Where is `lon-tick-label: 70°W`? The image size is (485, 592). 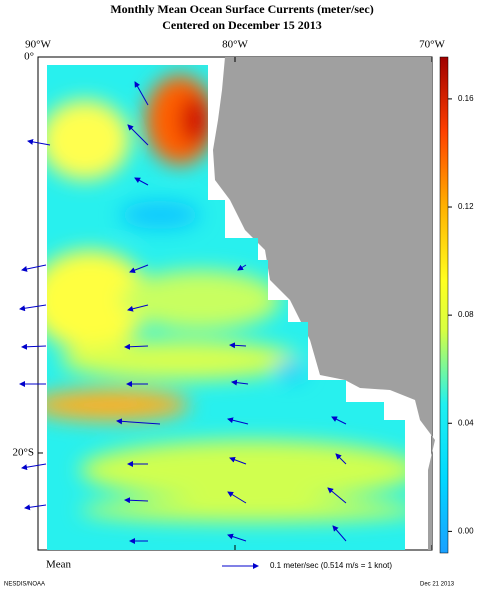 lon-tick-label: 70°W is located at coordinates (432, 45).